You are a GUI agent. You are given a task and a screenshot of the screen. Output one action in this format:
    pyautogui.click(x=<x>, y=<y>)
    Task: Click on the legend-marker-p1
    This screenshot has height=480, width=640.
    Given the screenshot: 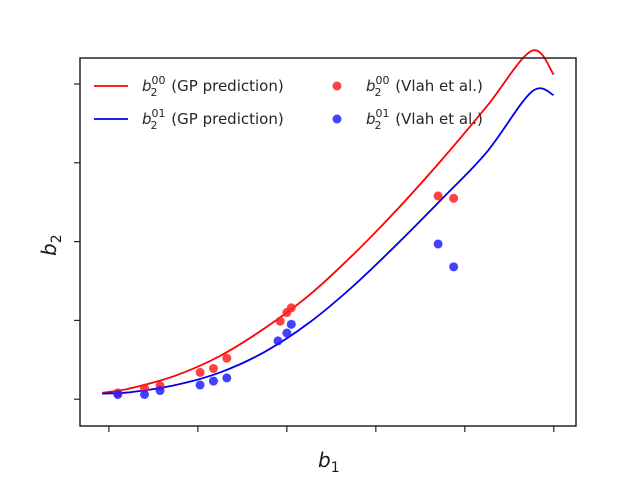 What is the action you would take?
    pyautogui.click(x=337, y=119)
    